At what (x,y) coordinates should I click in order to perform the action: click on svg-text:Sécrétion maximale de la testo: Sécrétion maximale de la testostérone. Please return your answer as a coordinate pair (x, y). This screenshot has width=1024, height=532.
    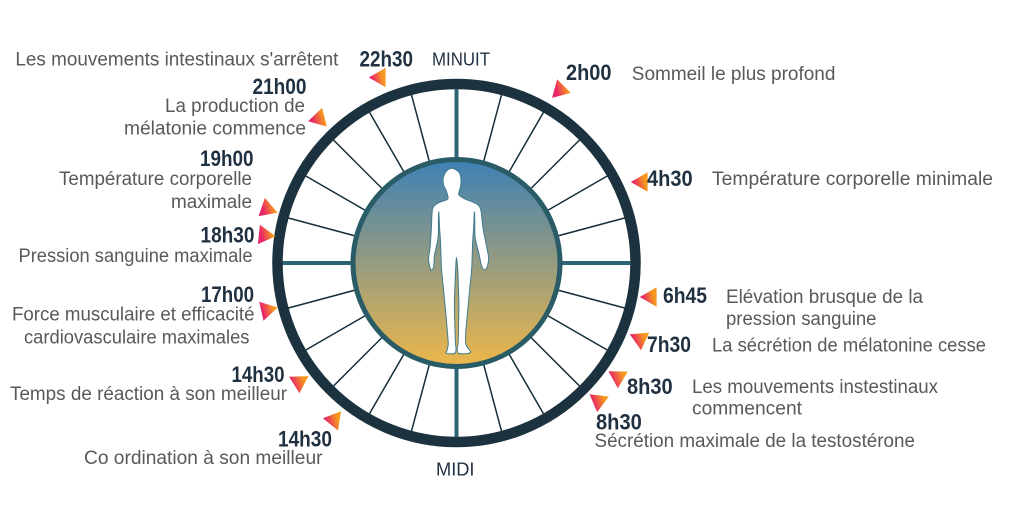
    Looking at the image, I should click on (755, 441).